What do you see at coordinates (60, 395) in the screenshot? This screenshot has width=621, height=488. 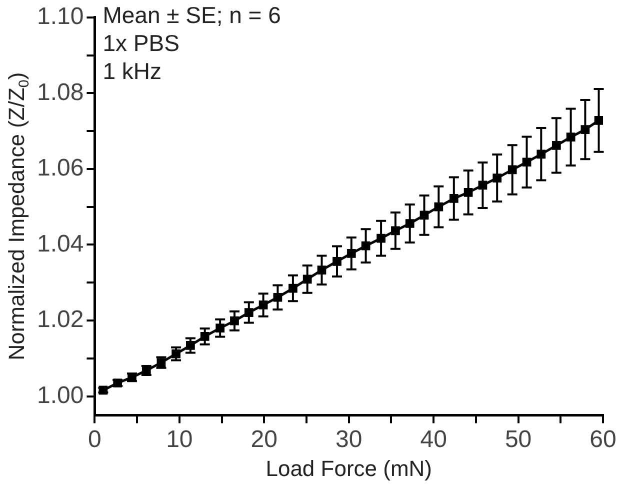 I see `y-tick-label: 1.00` at bounding box center [60, 395].